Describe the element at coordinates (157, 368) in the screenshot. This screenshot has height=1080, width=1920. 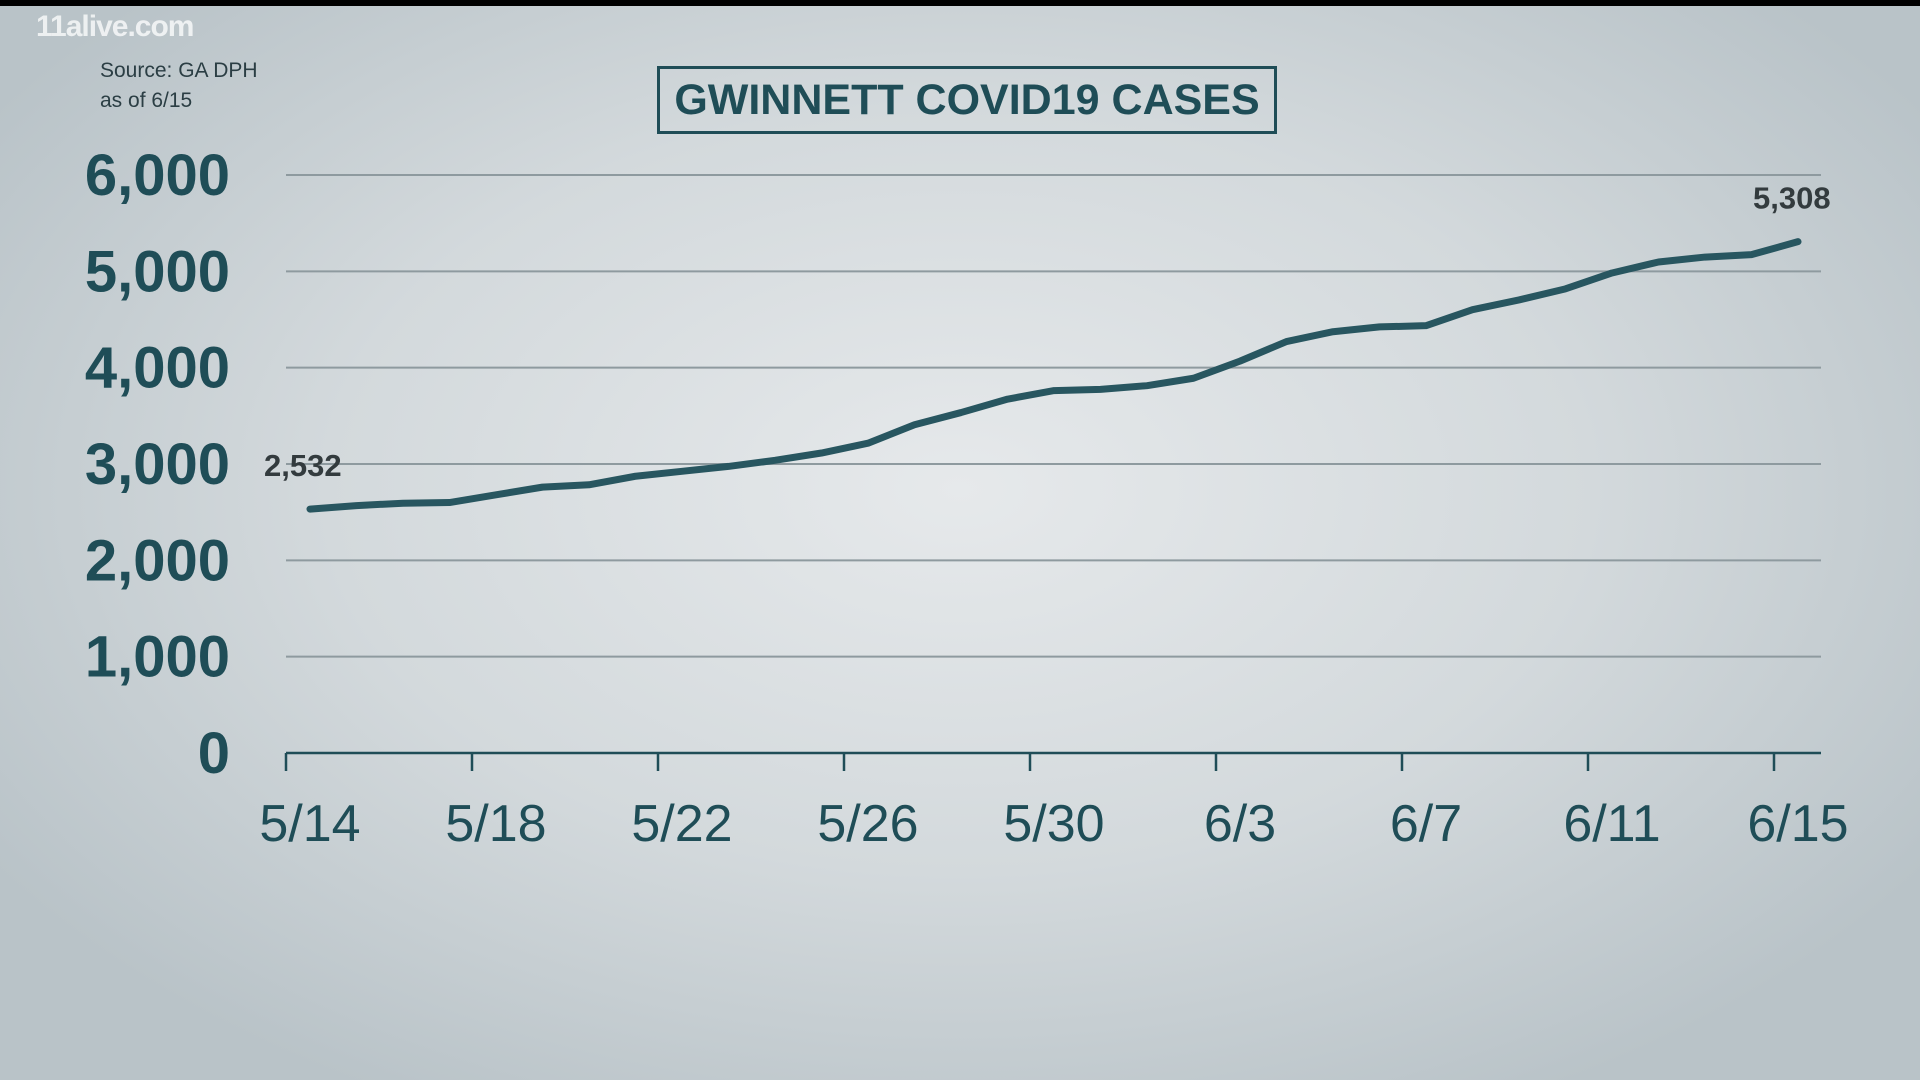
I see `y-tick-label: 4,000` at that location.